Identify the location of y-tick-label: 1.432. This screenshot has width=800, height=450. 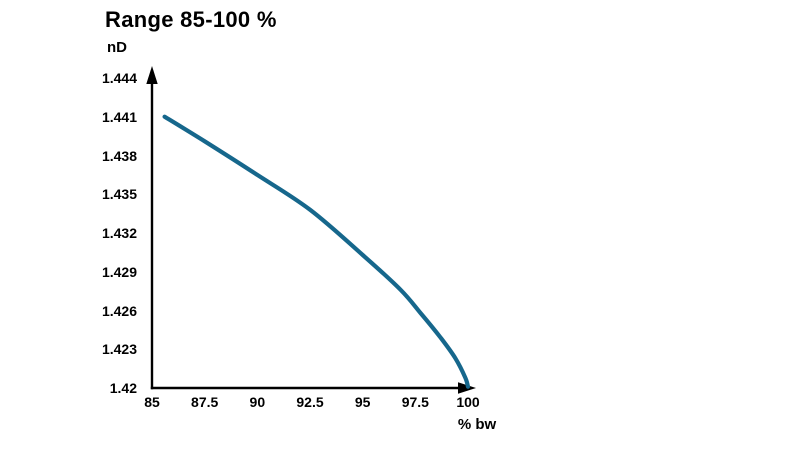
(119, 233).